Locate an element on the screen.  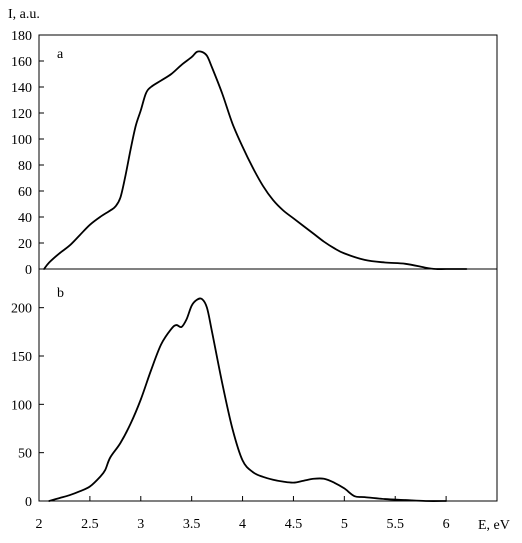
panel-a-y-tick-label: 80 is located at coordinates (25, 166).